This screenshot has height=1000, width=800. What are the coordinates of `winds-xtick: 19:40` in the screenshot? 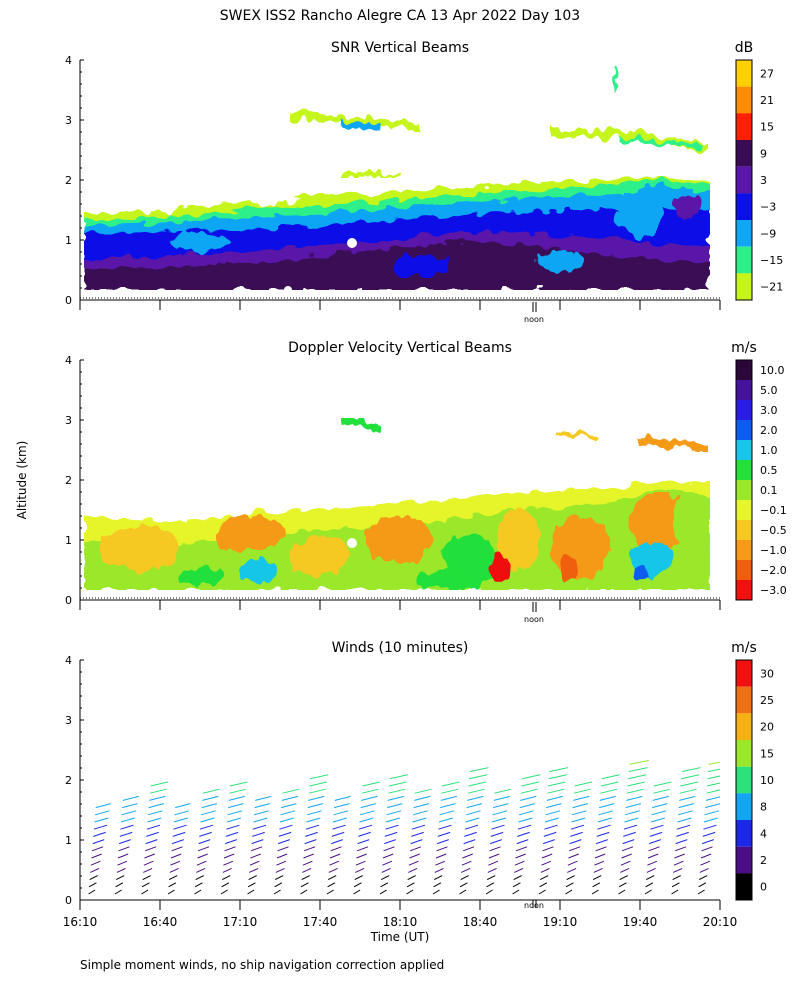 It's located at (640, 922).